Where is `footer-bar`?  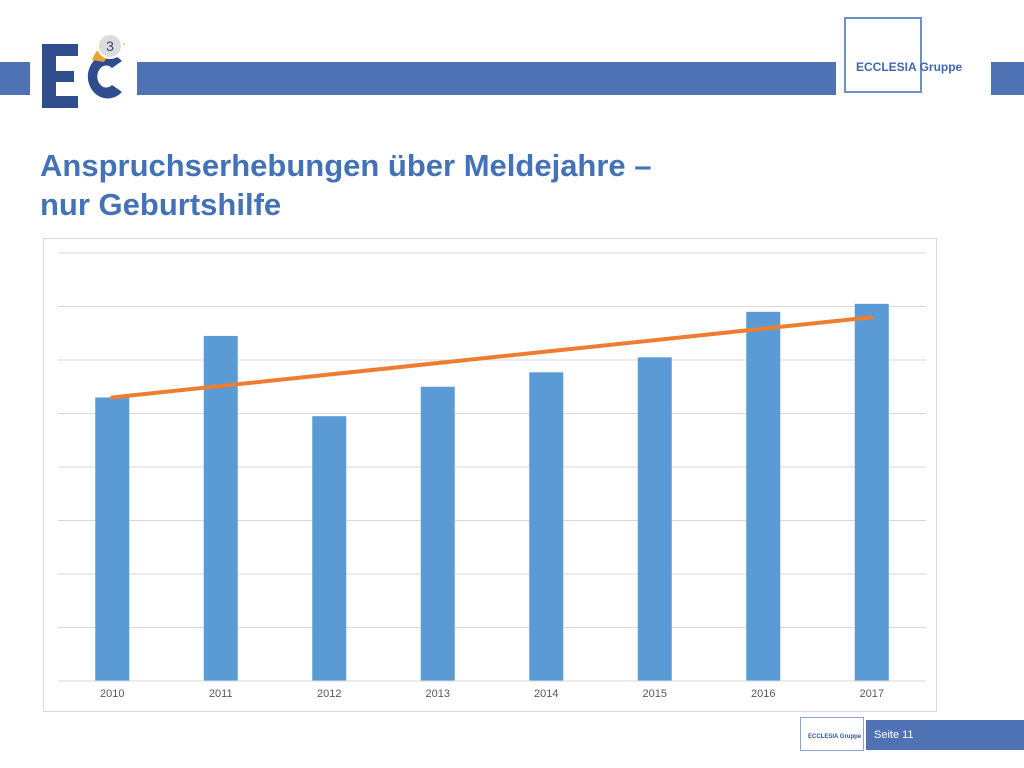
footer-bar is located at coordinates (945, 735).